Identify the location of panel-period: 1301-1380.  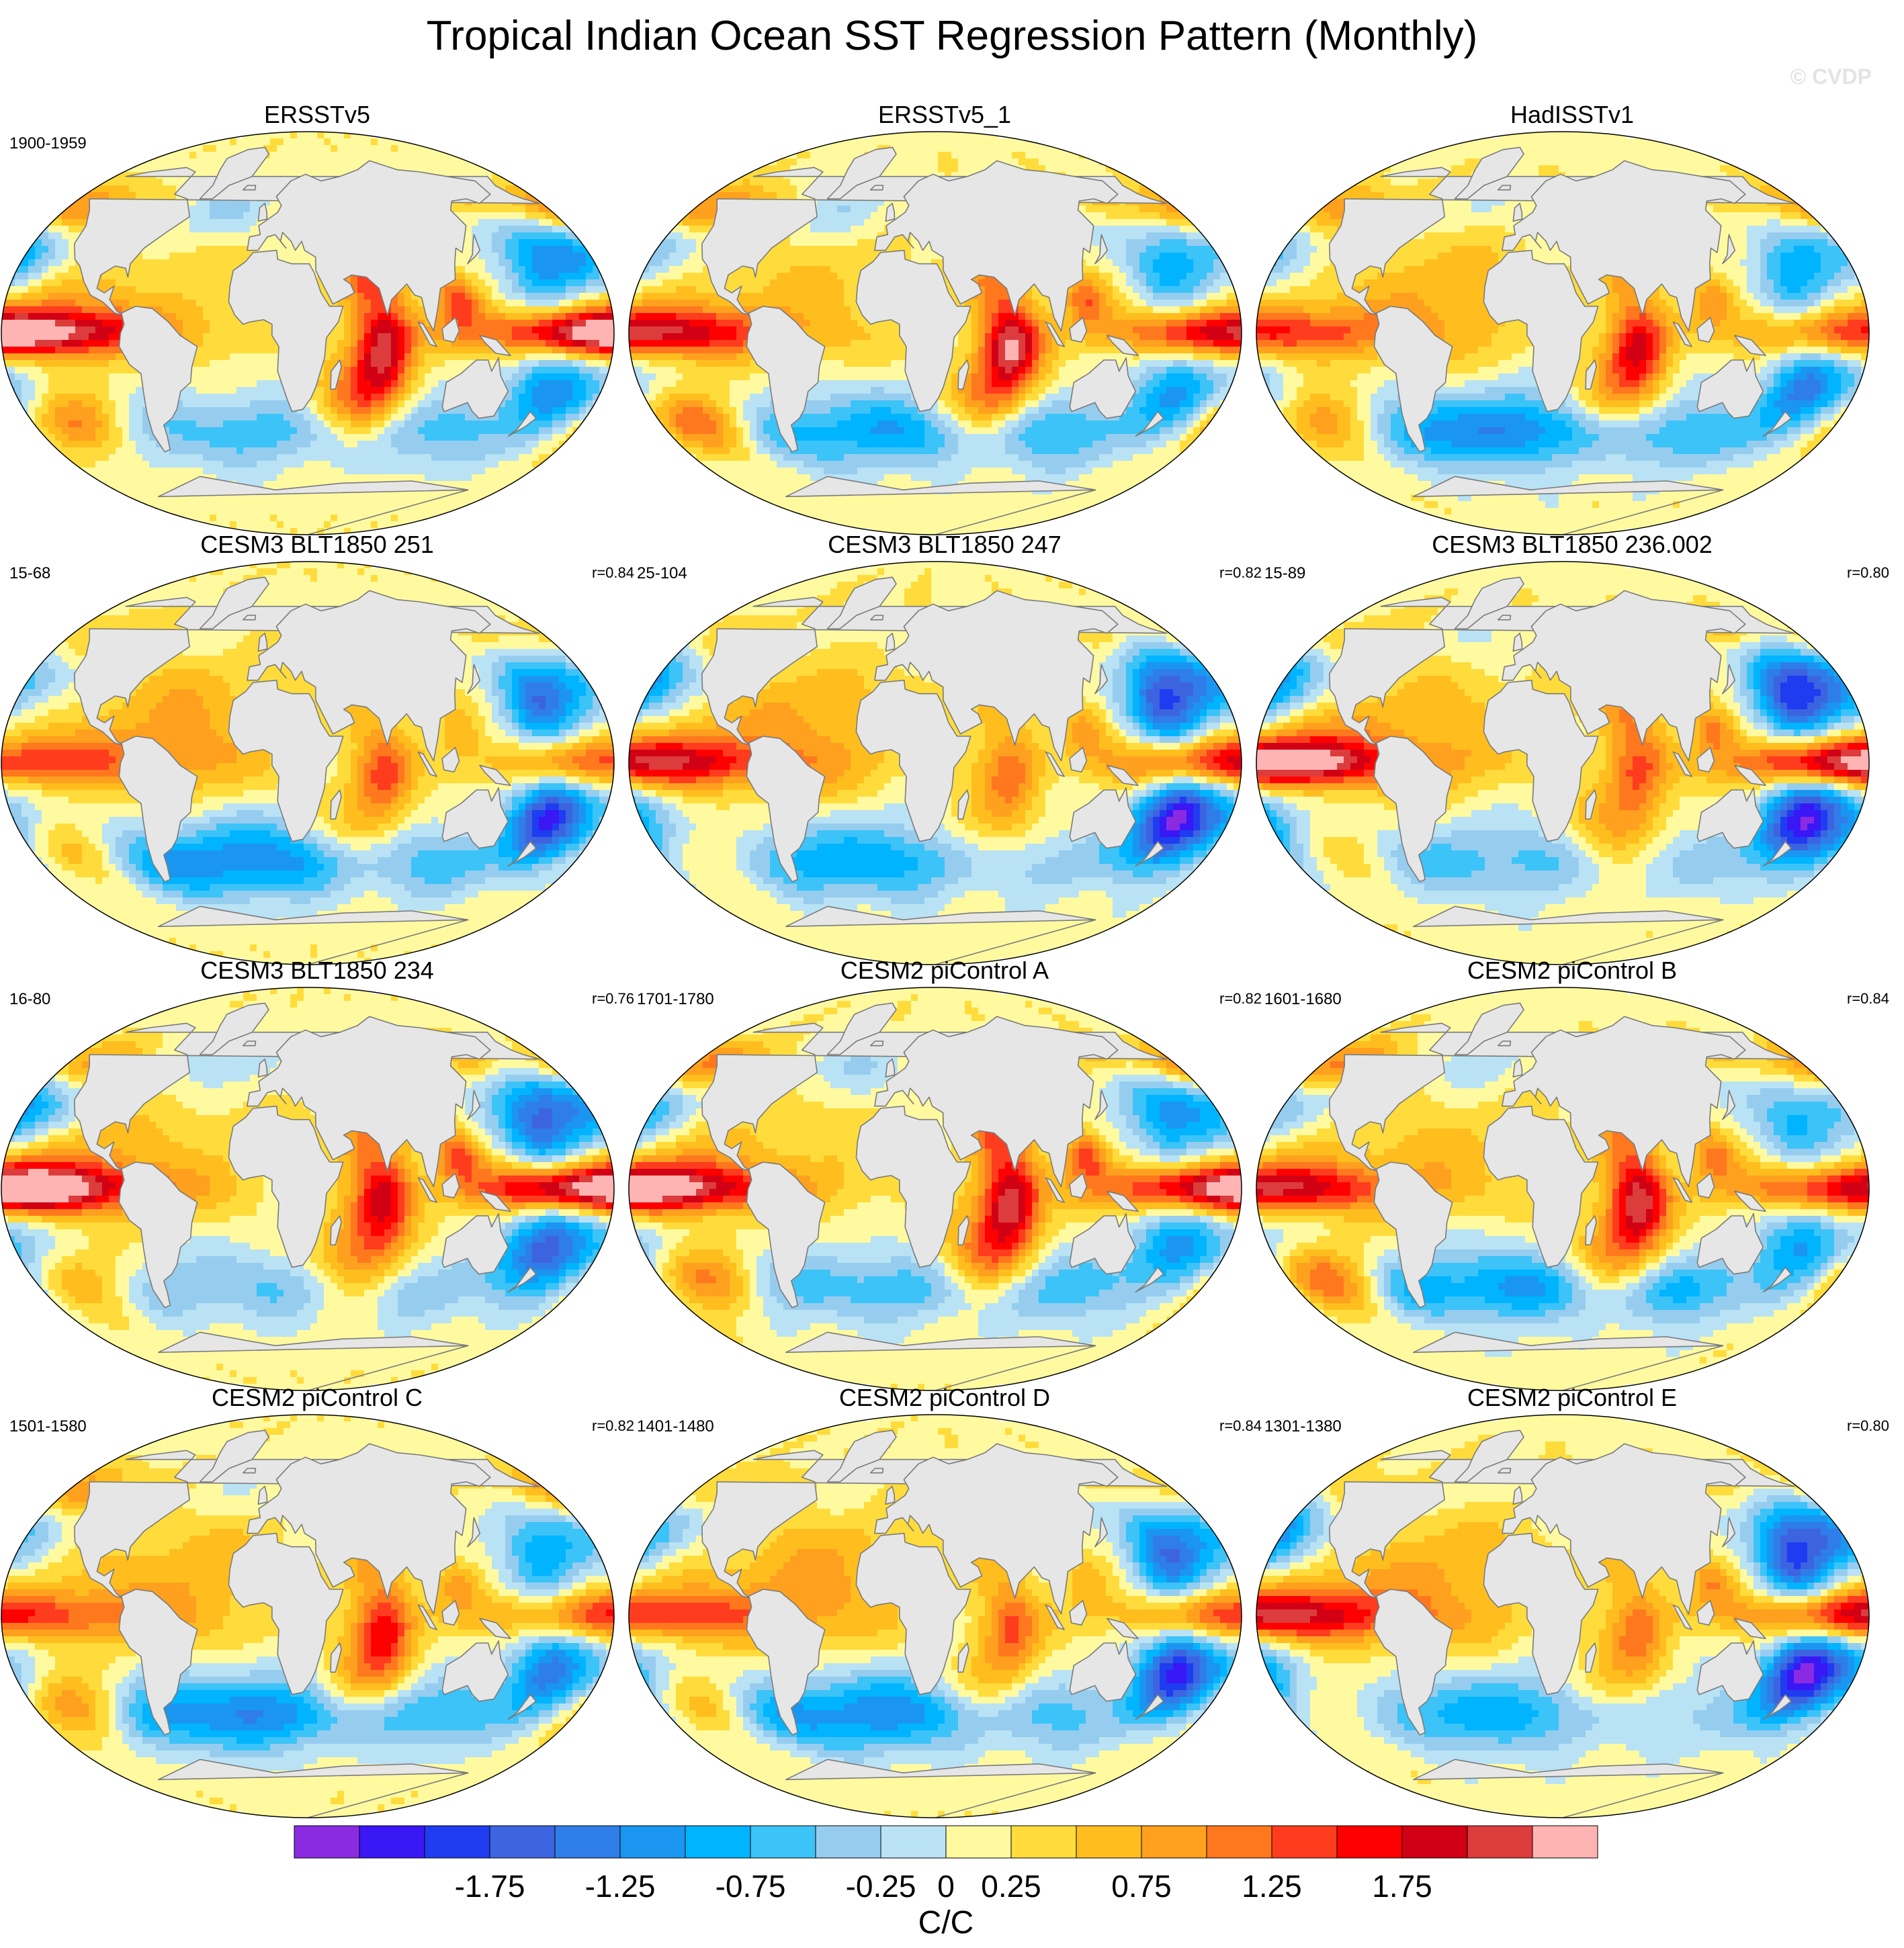
(1303, 1426).